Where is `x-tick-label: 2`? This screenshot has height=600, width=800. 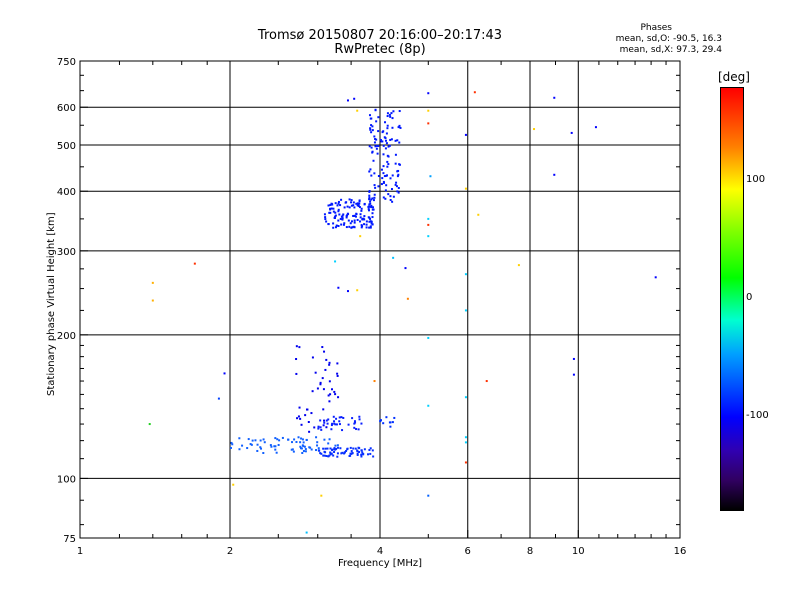 x-tick-label: 2 is located at coordinates (230, 551).